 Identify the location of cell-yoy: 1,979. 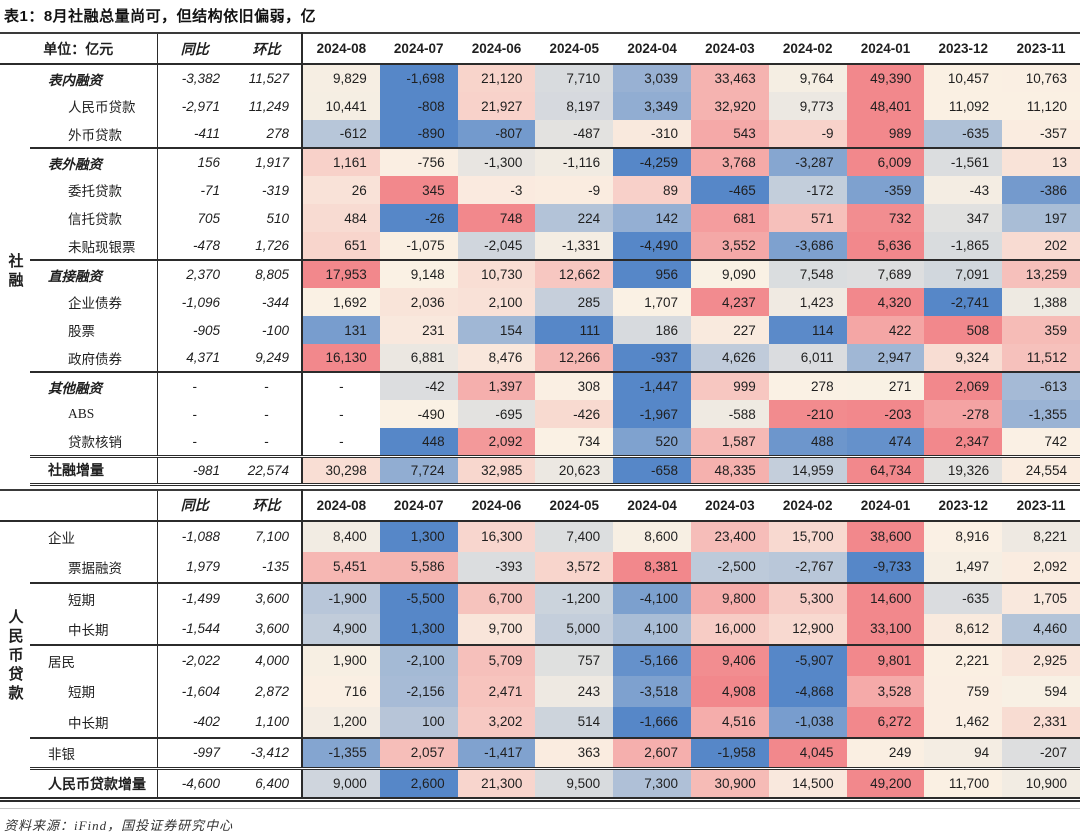
(203, 566).